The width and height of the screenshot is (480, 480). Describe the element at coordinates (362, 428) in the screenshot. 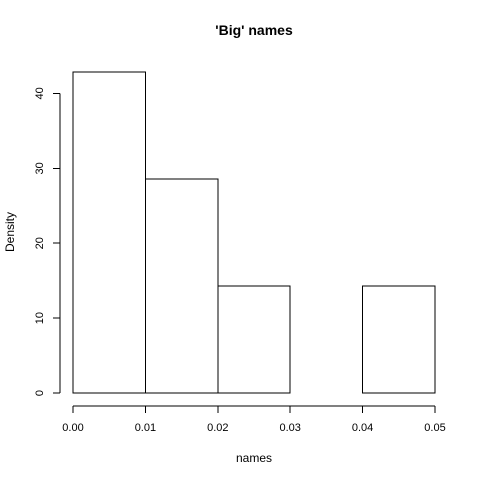

I see `x-tick-label-4: 0.04` at that location.